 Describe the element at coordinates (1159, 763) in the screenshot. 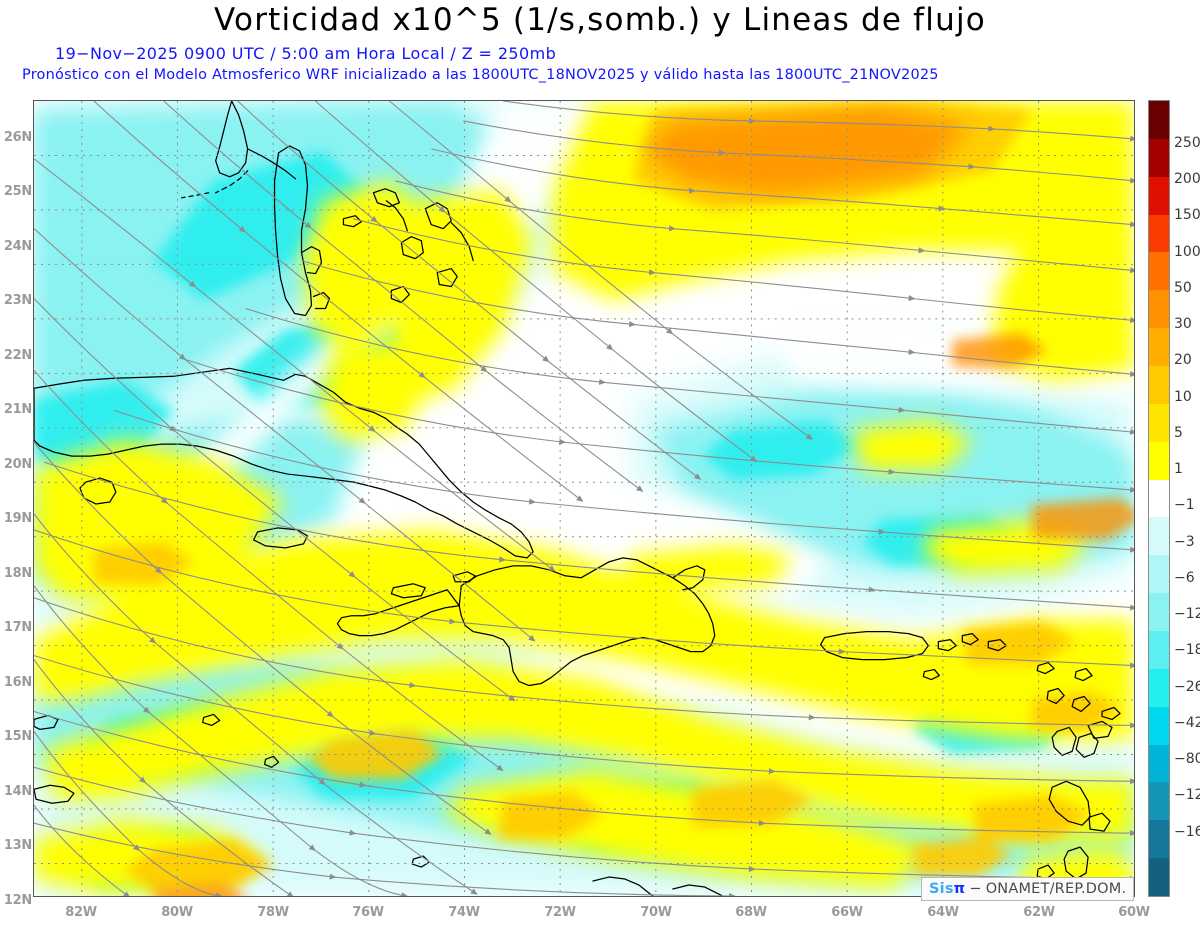

I see `colorbar-band-m42-m80` at that location.